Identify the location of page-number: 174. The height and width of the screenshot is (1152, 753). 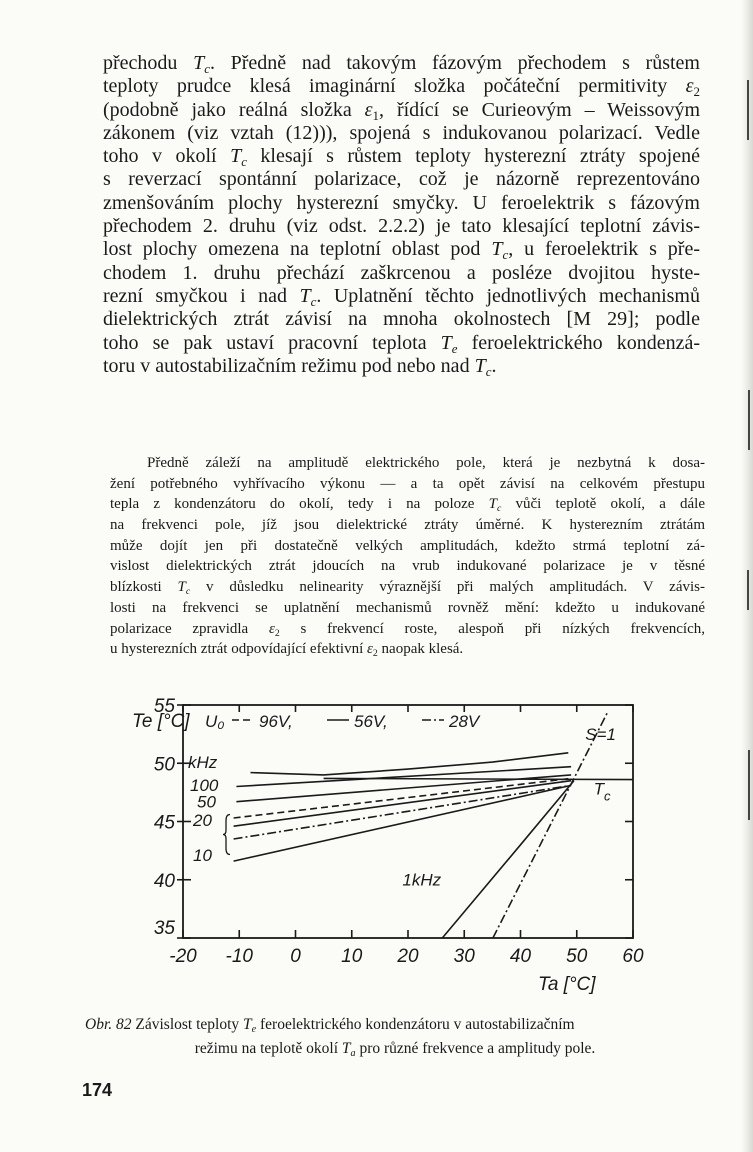
(97, 1090).